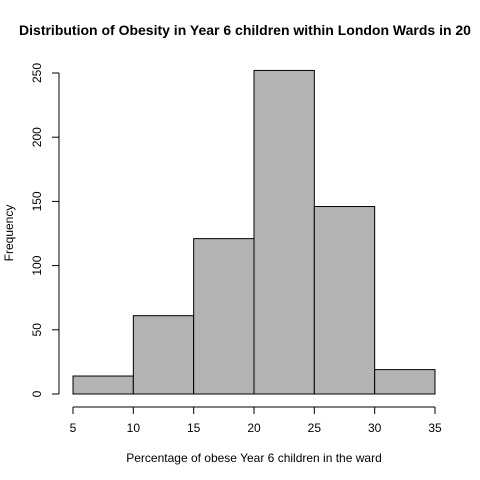 Image resolution: width=480 pixels, height=480 pixels. What do you see at coordinates (254, 428) in the screenshot?
I see `x-tick-label: 20` at bounding box center [254, 428].